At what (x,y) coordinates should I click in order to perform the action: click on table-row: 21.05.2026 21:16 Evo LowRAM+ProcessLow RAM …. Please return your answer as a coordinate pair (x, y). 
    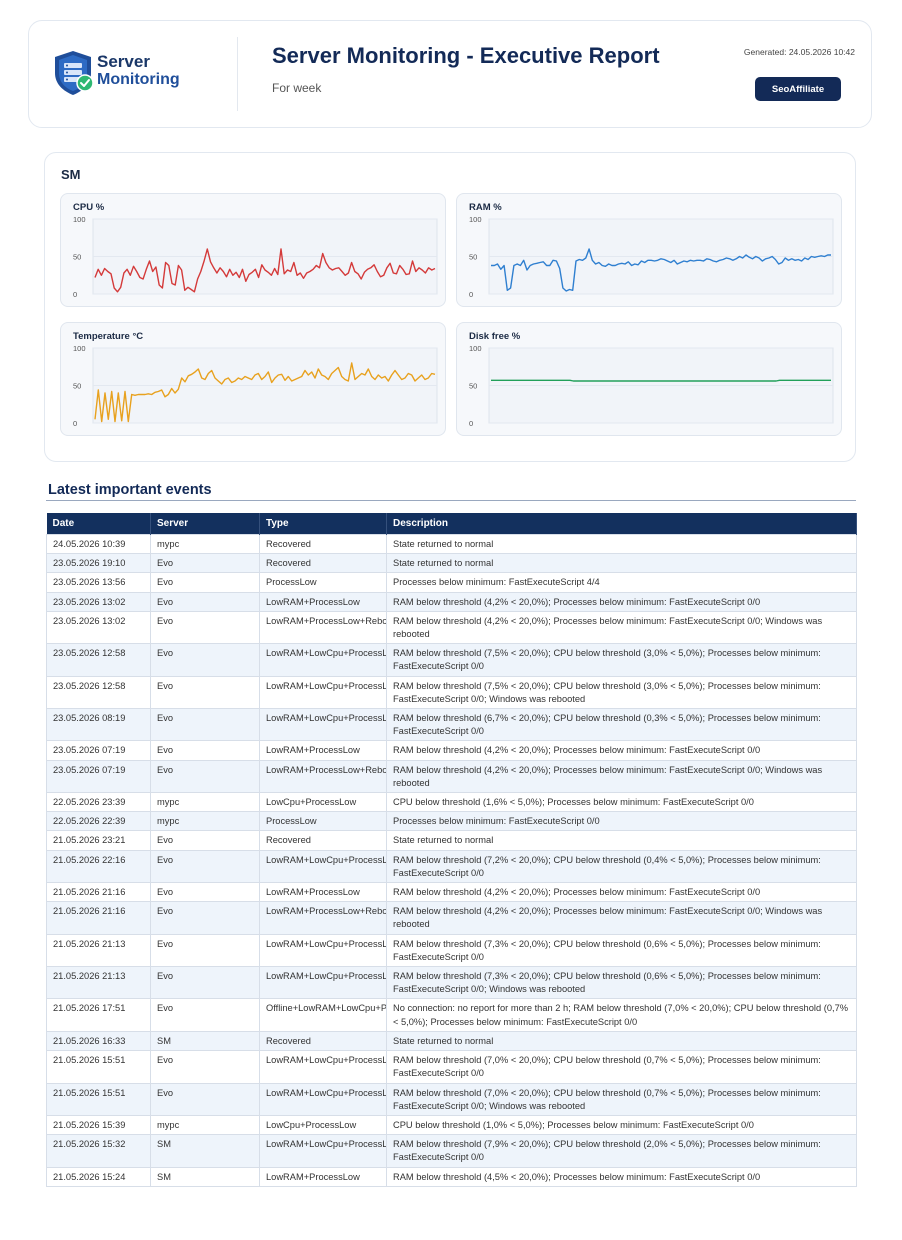
    Looking at the image, I should click on (451, 892).